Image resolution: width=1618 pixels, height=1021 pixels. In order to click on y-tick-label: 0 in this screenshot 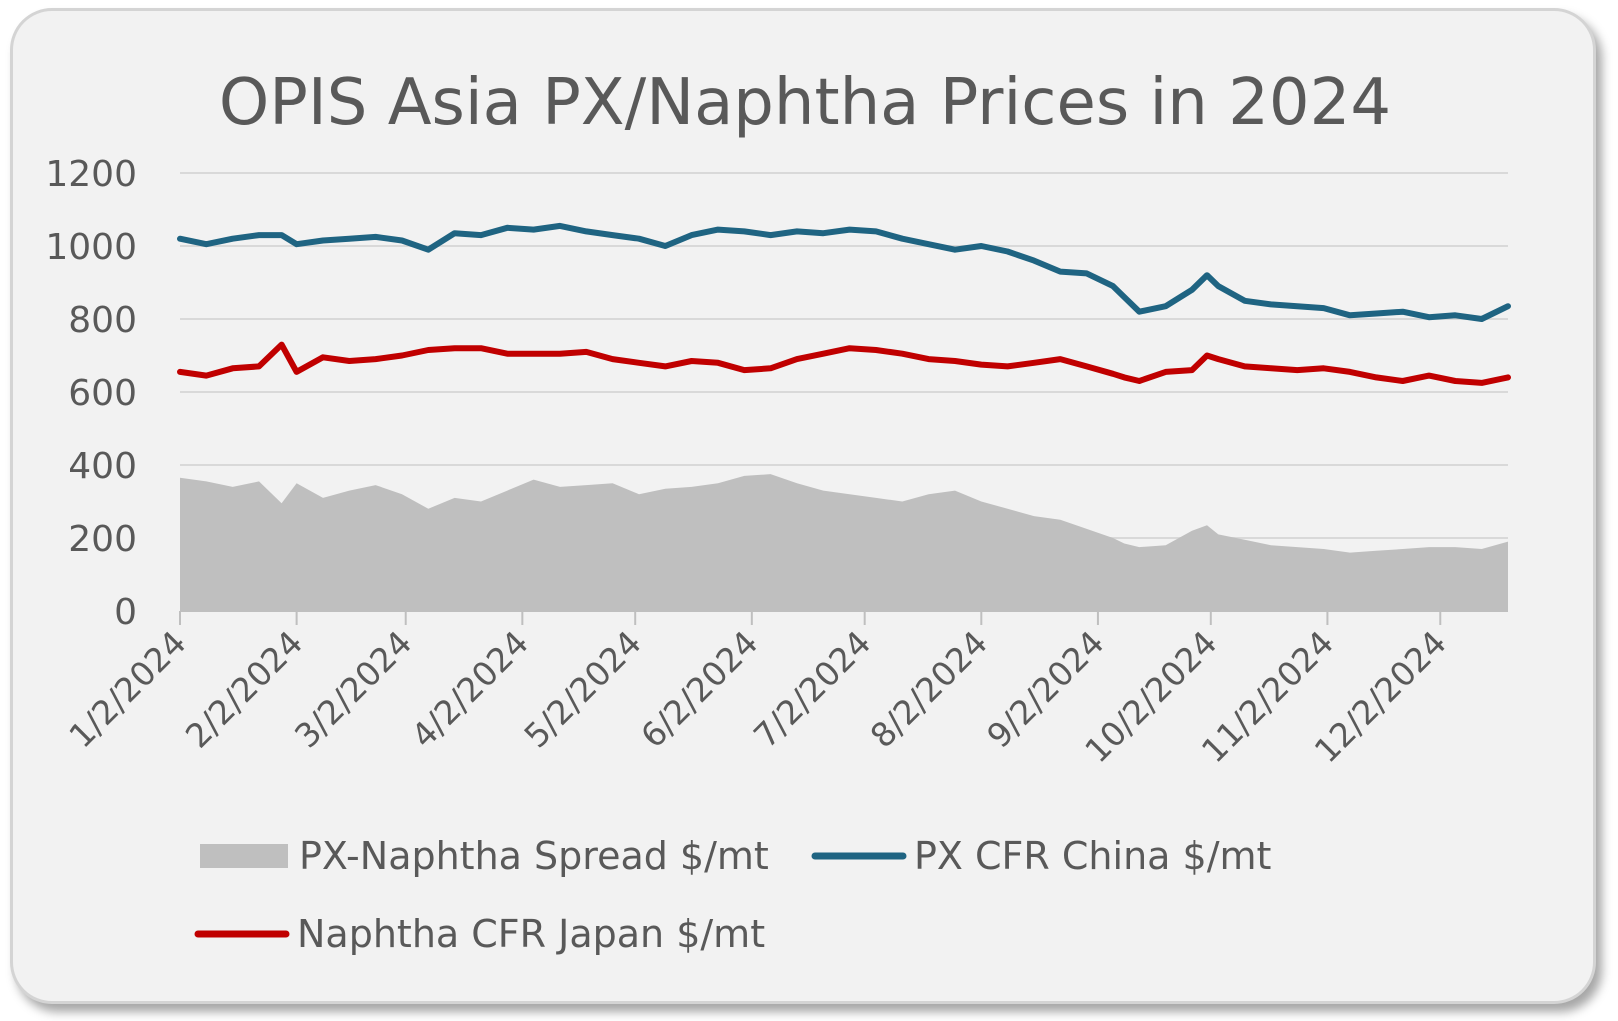, I will do `click(125, 612)`.